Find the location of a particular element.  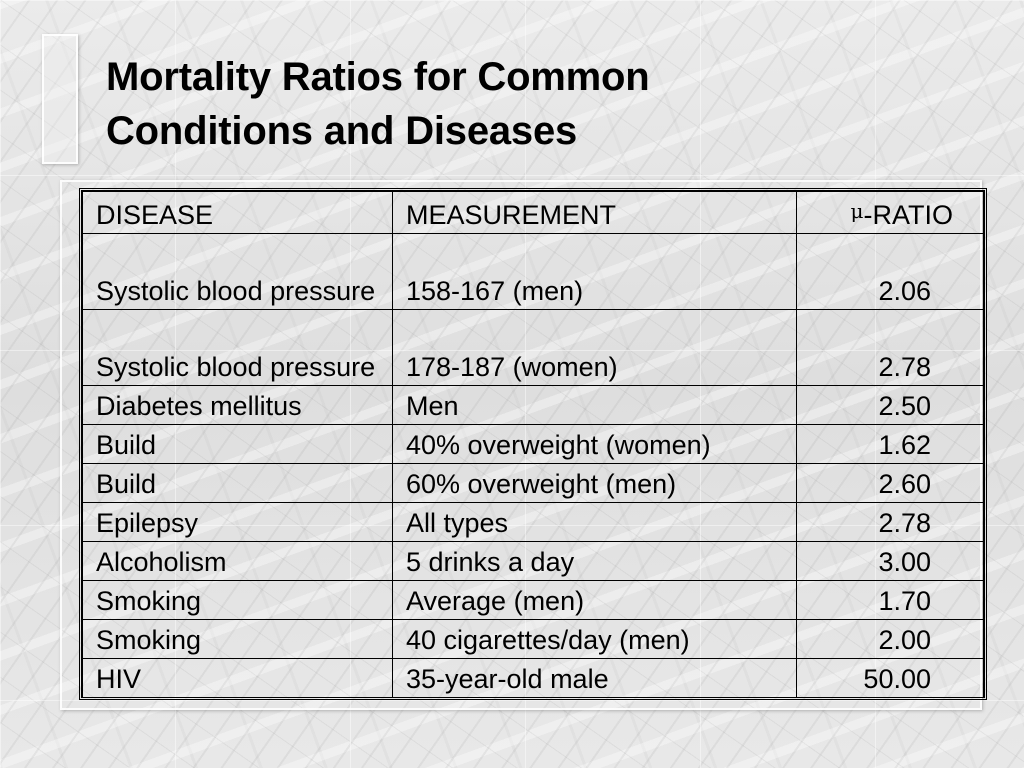

table-row: Build 60% overweight (men) 2.60 is located at coordinates (533, 483).